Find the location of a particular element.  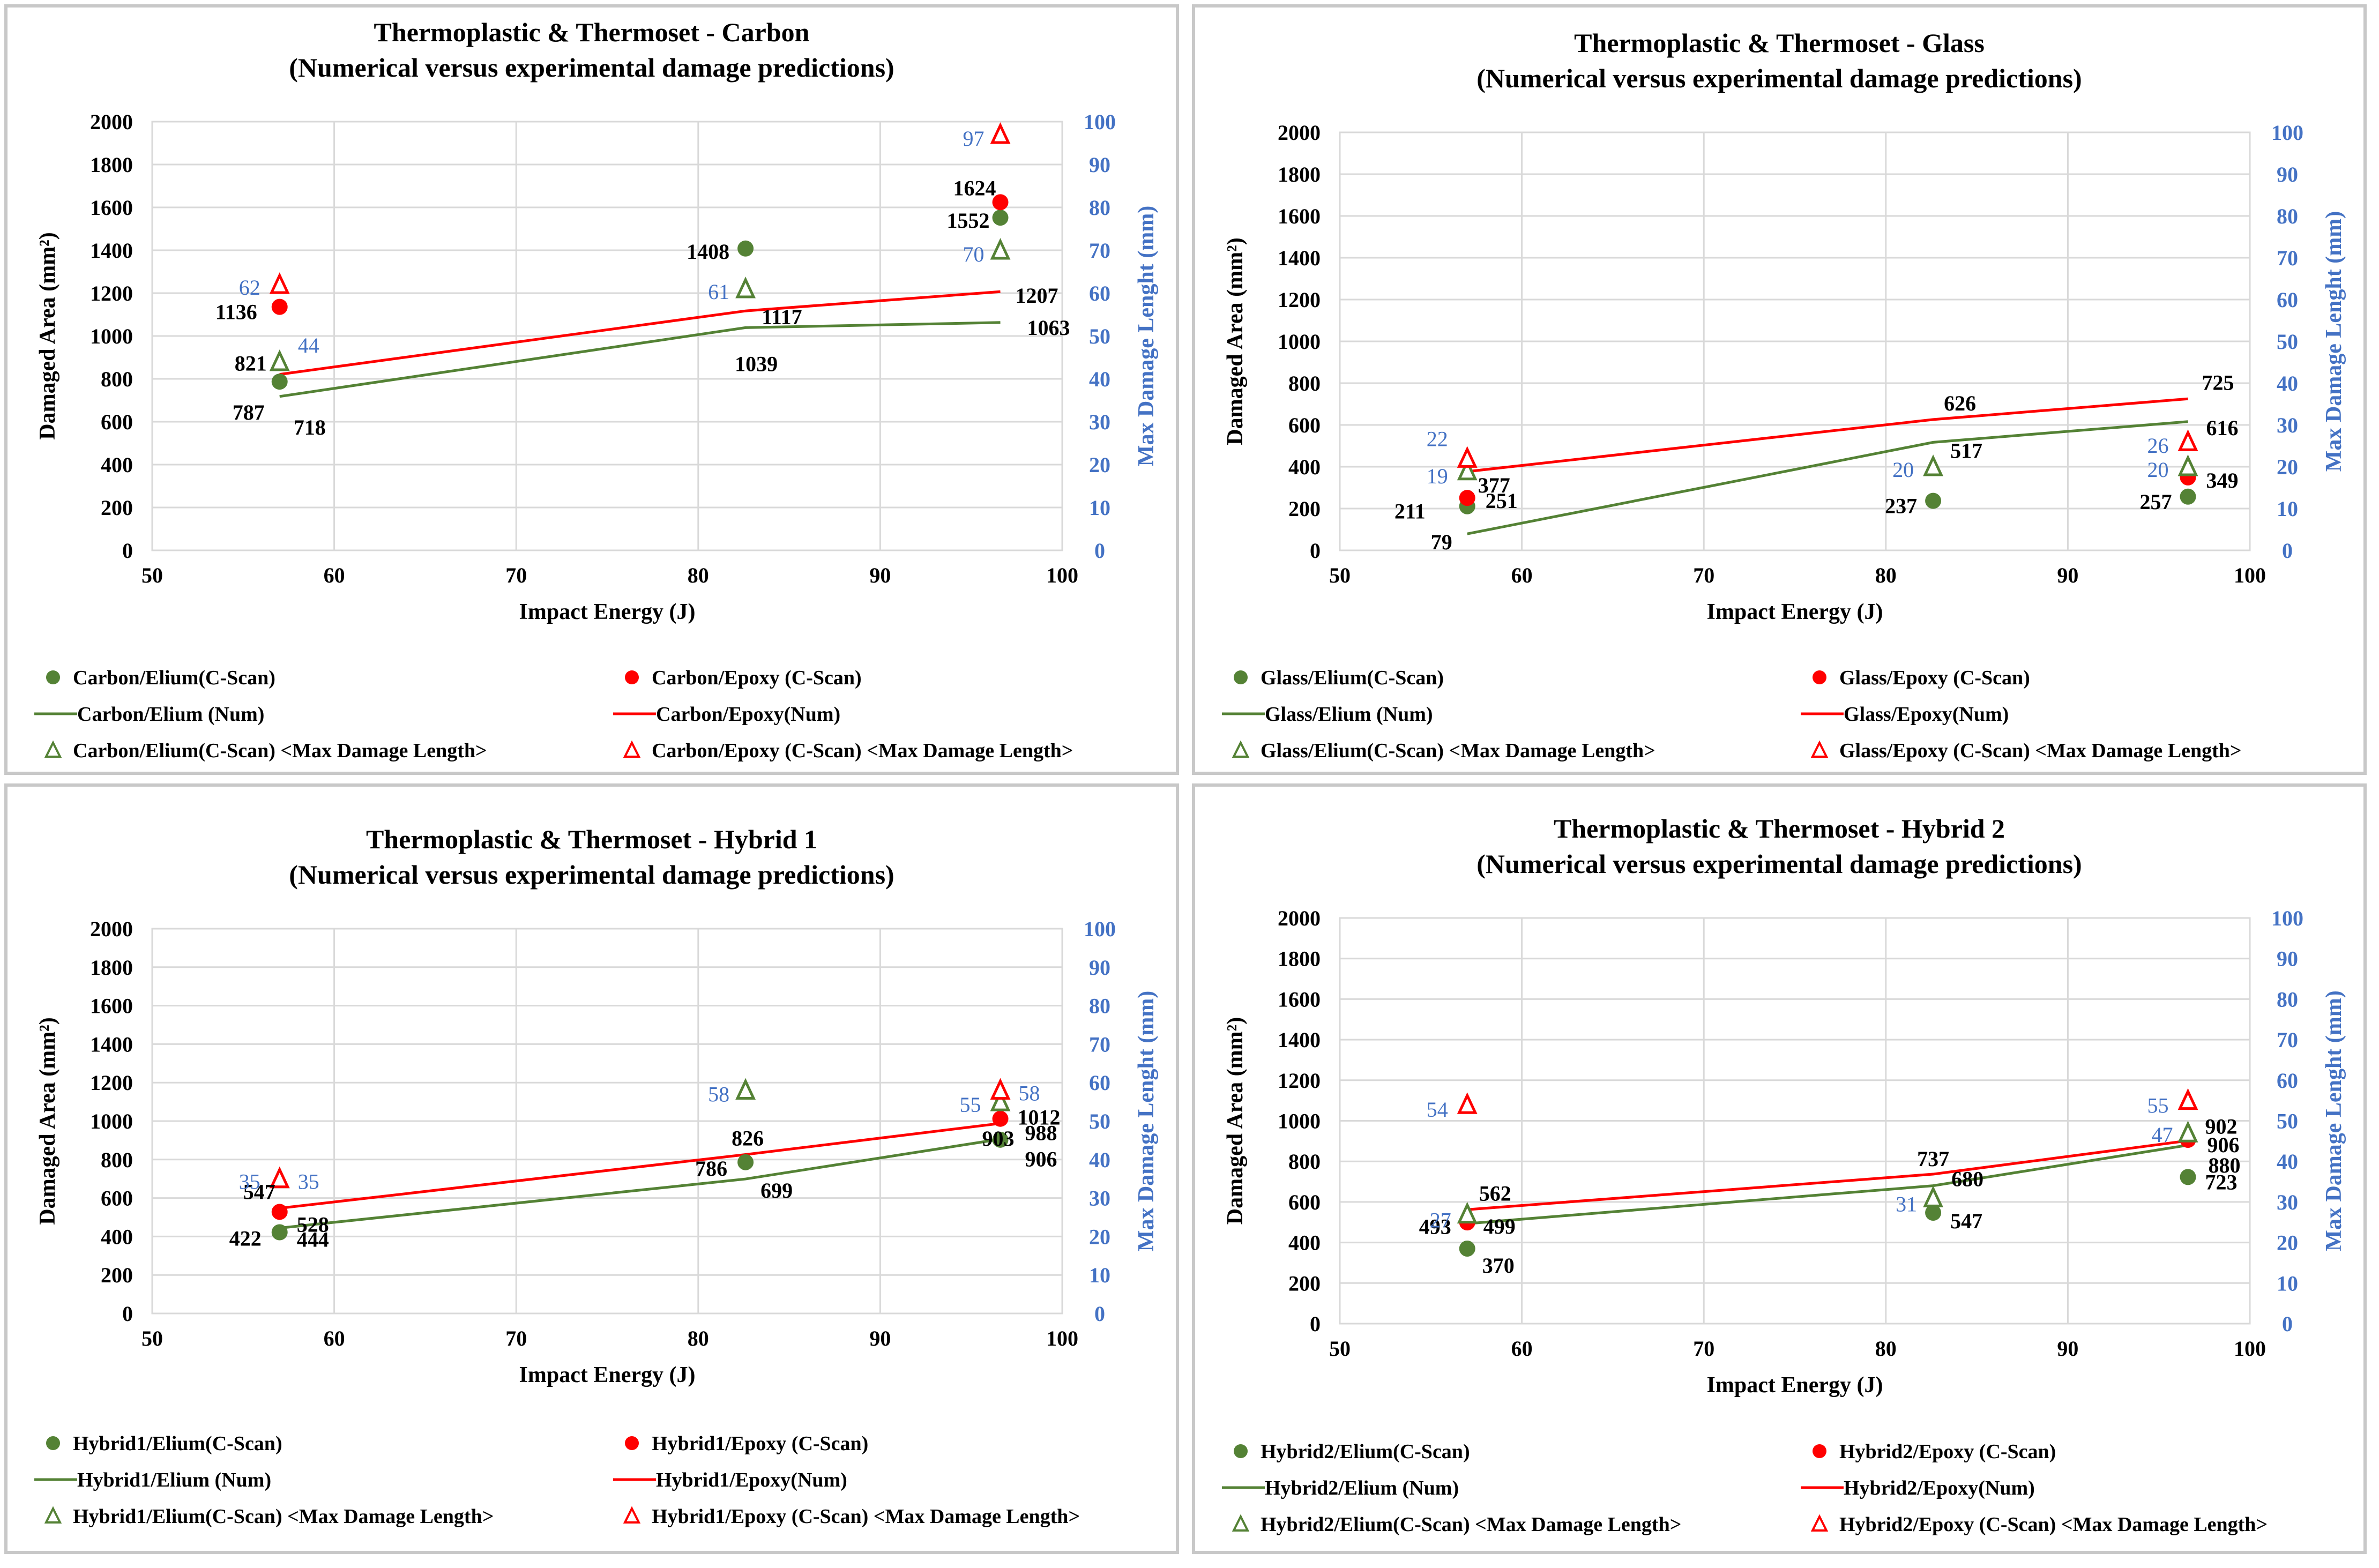

legend-entry: Carbon/Elium(C-Scan) <Max Damage Length> is located at coordinates (280, 751).